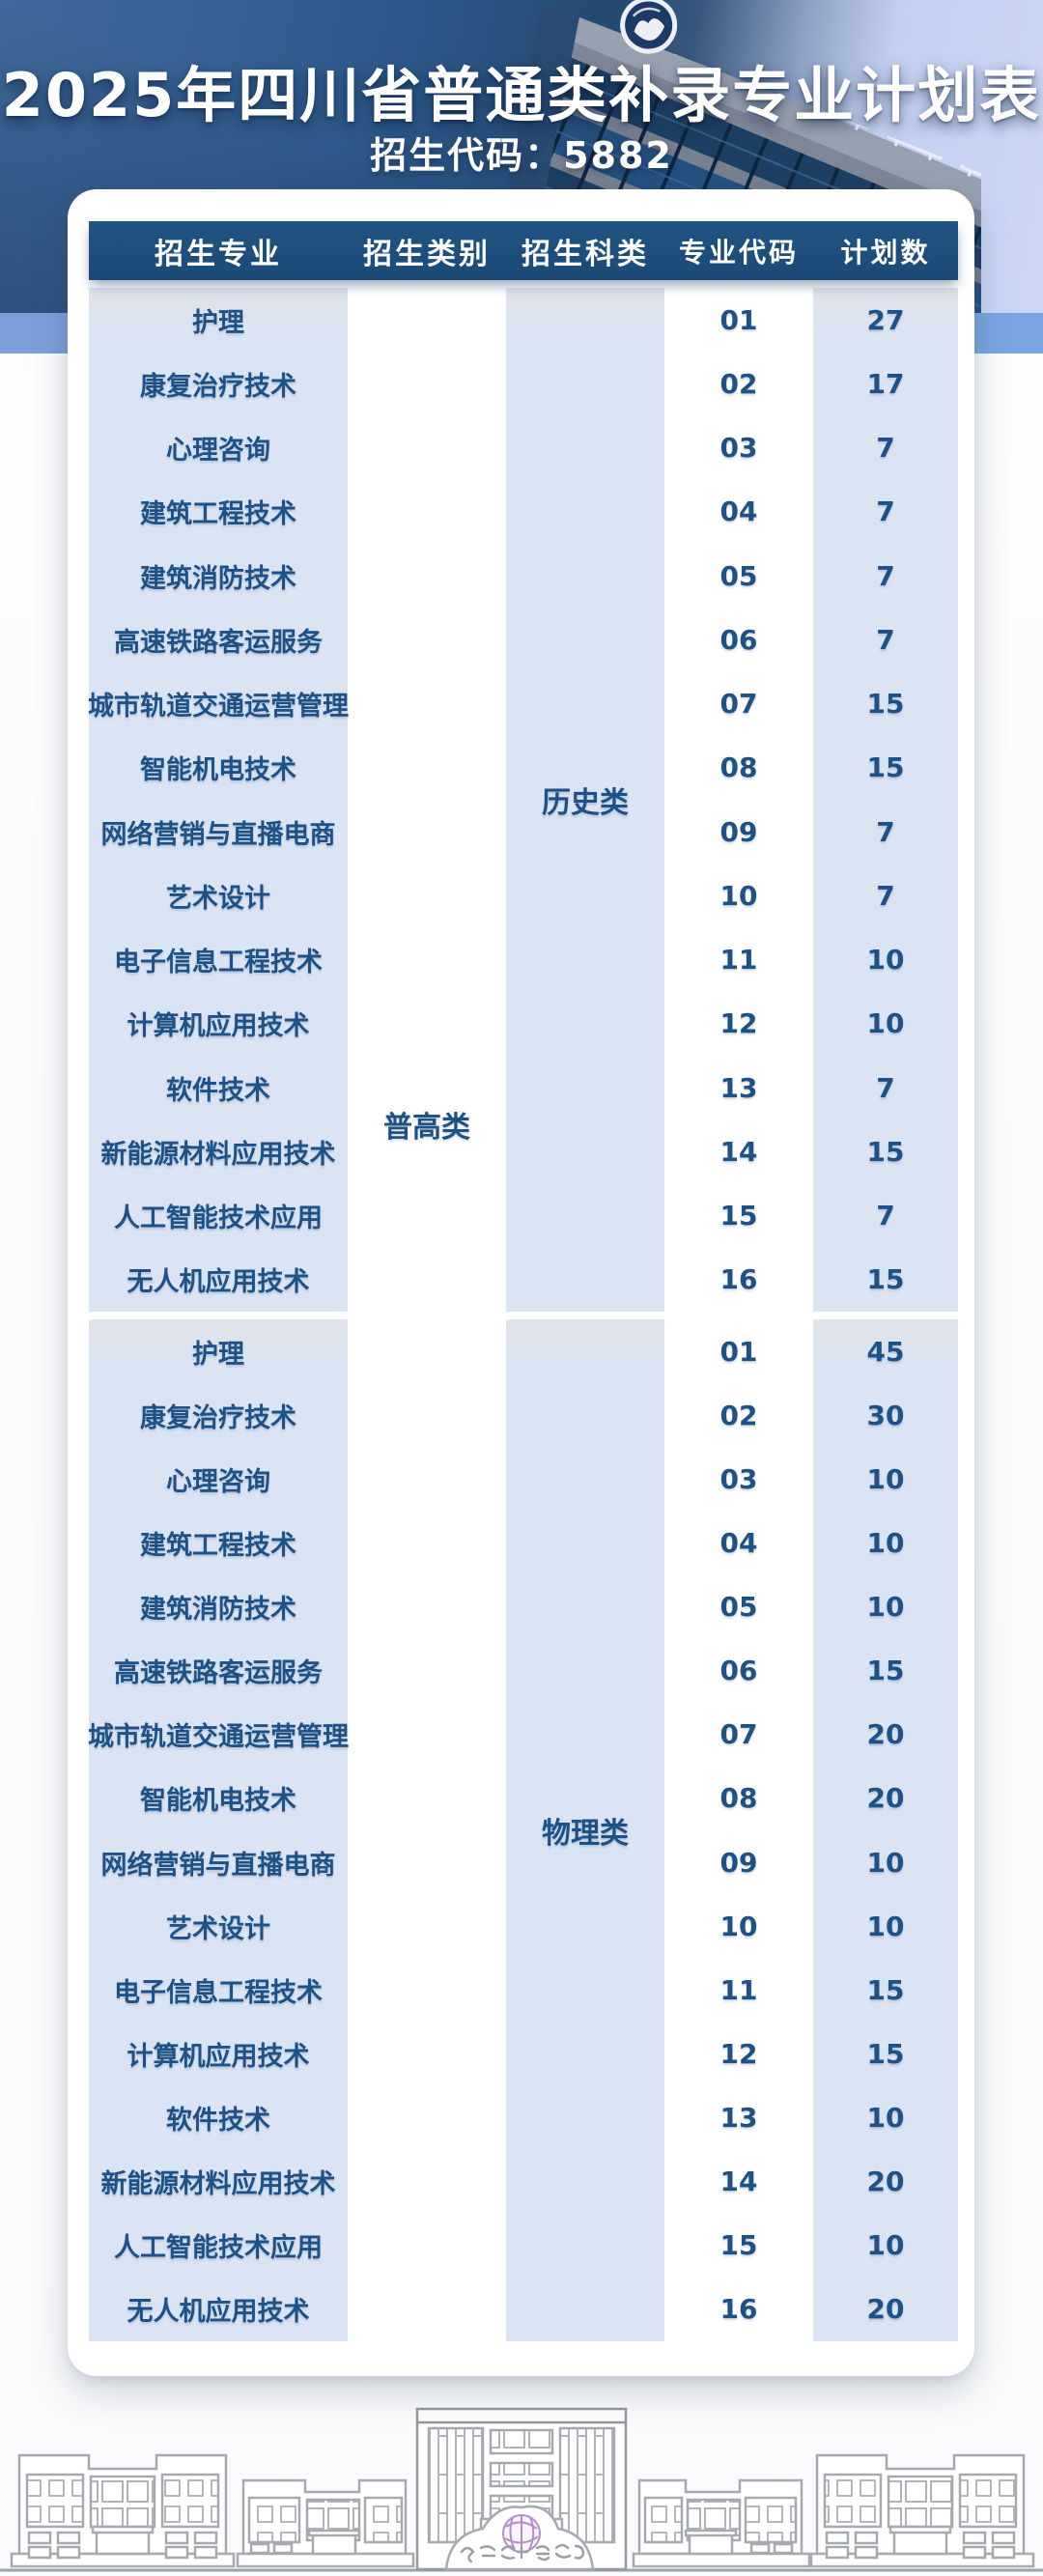 The width and height of the screenshot is (1043, 2576). I want to click on major-cell: 计算机应用技术, so click(219, 1026).